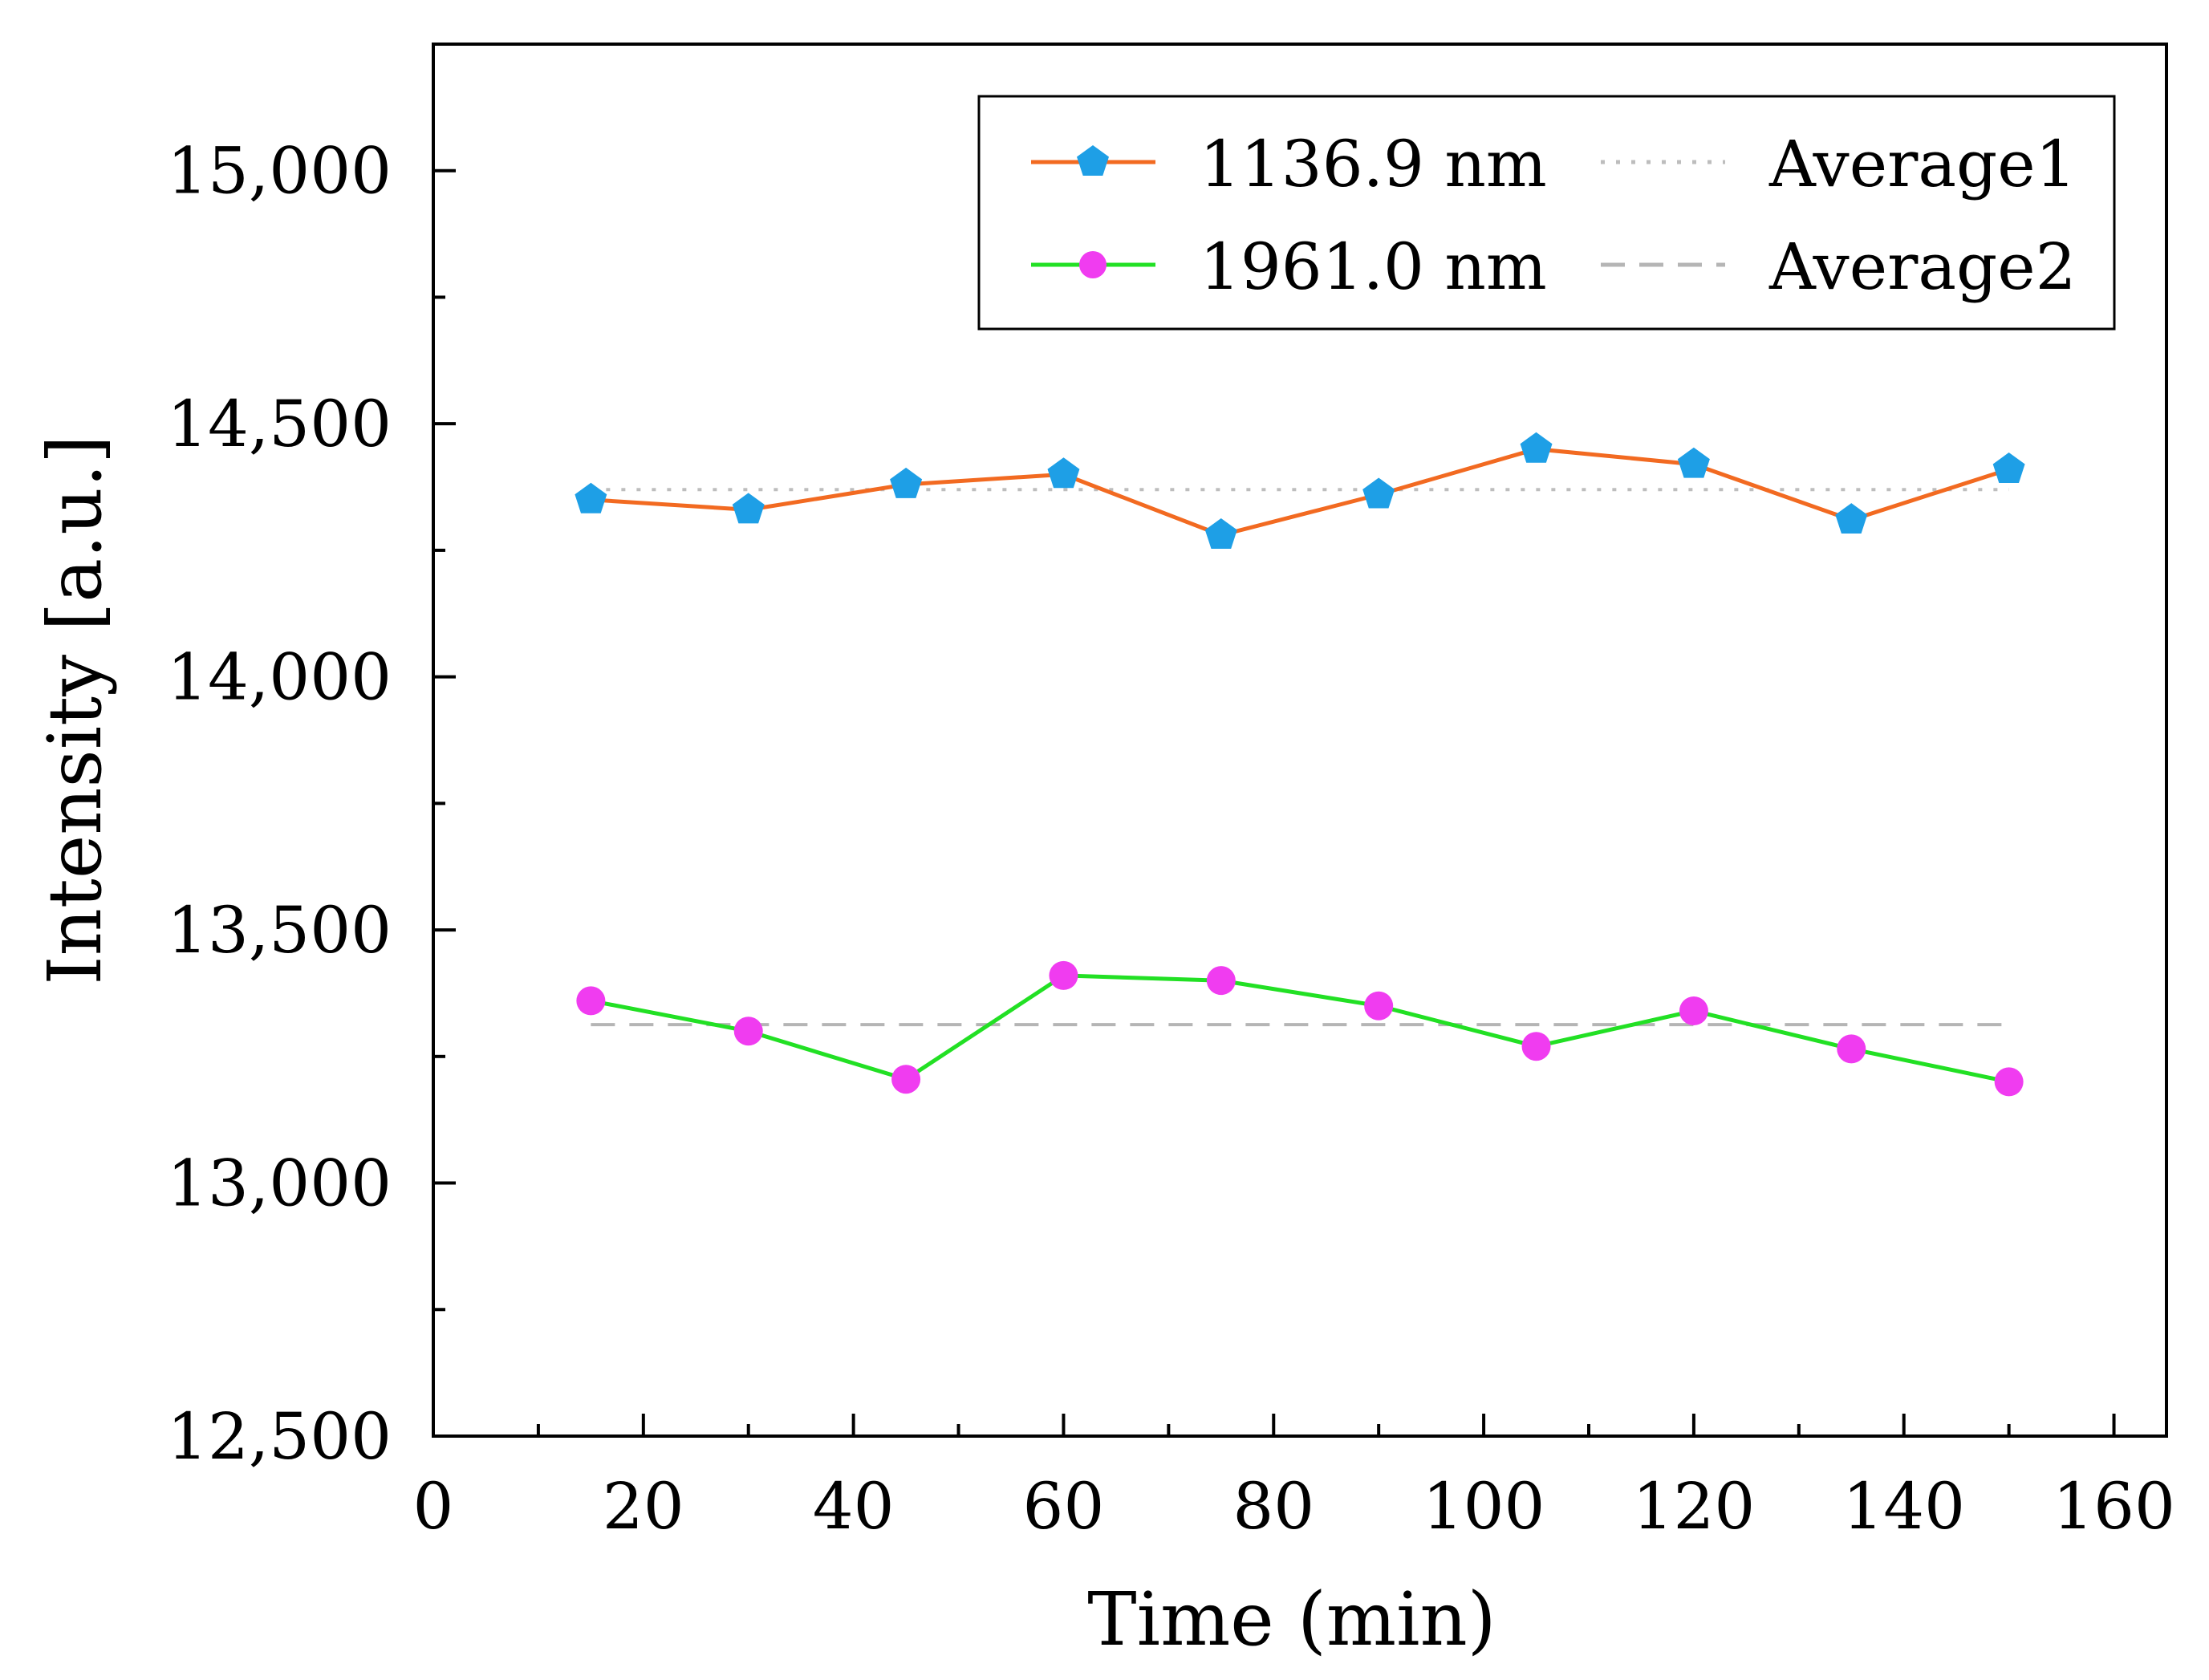 The image size is (2209, 1680). Describe the element at coordinates (279, 1183) in the screenshot. I see `y-tick-label: 13,000` at that location.